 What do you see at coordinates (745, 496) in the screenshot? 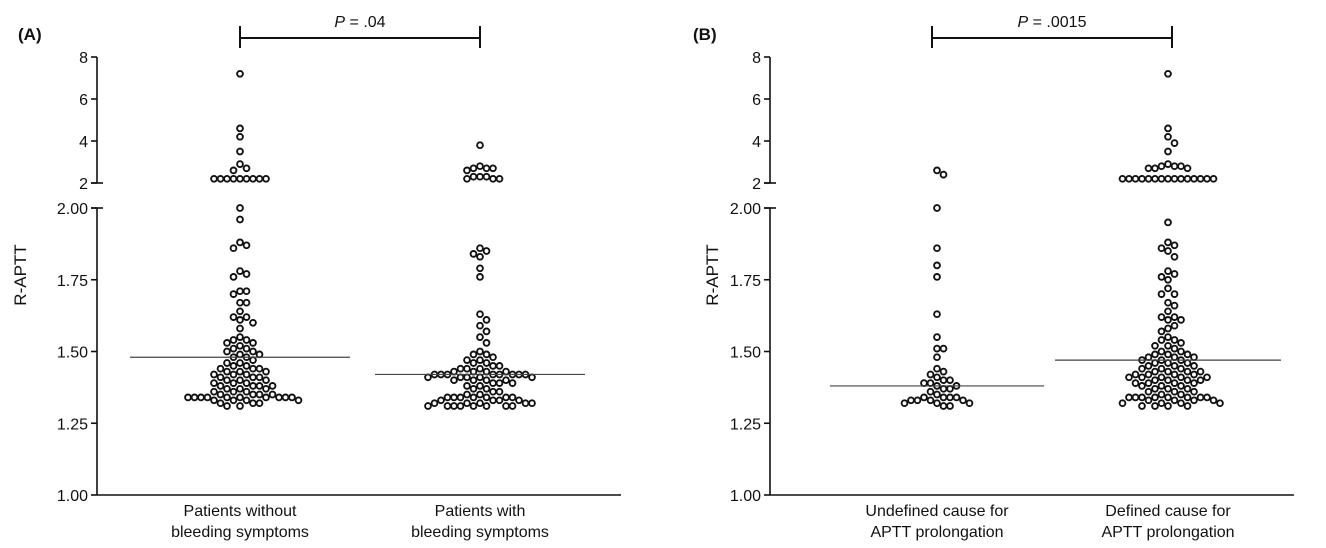
I see `y-tick-label: 1.00` at bounding box center [745, 496].